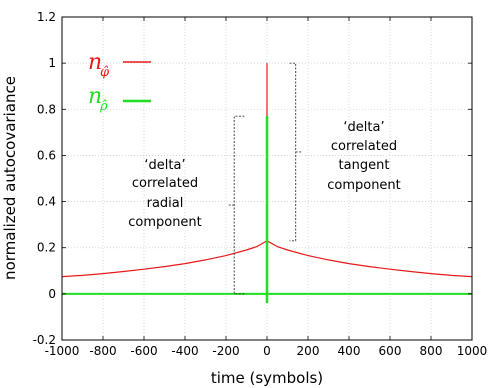 The image size is (489, 388). What do you see at coordinates (46, 155) in the screenshot?
I see `y-tick-label: 0.6` at bounding box center [46, 155].